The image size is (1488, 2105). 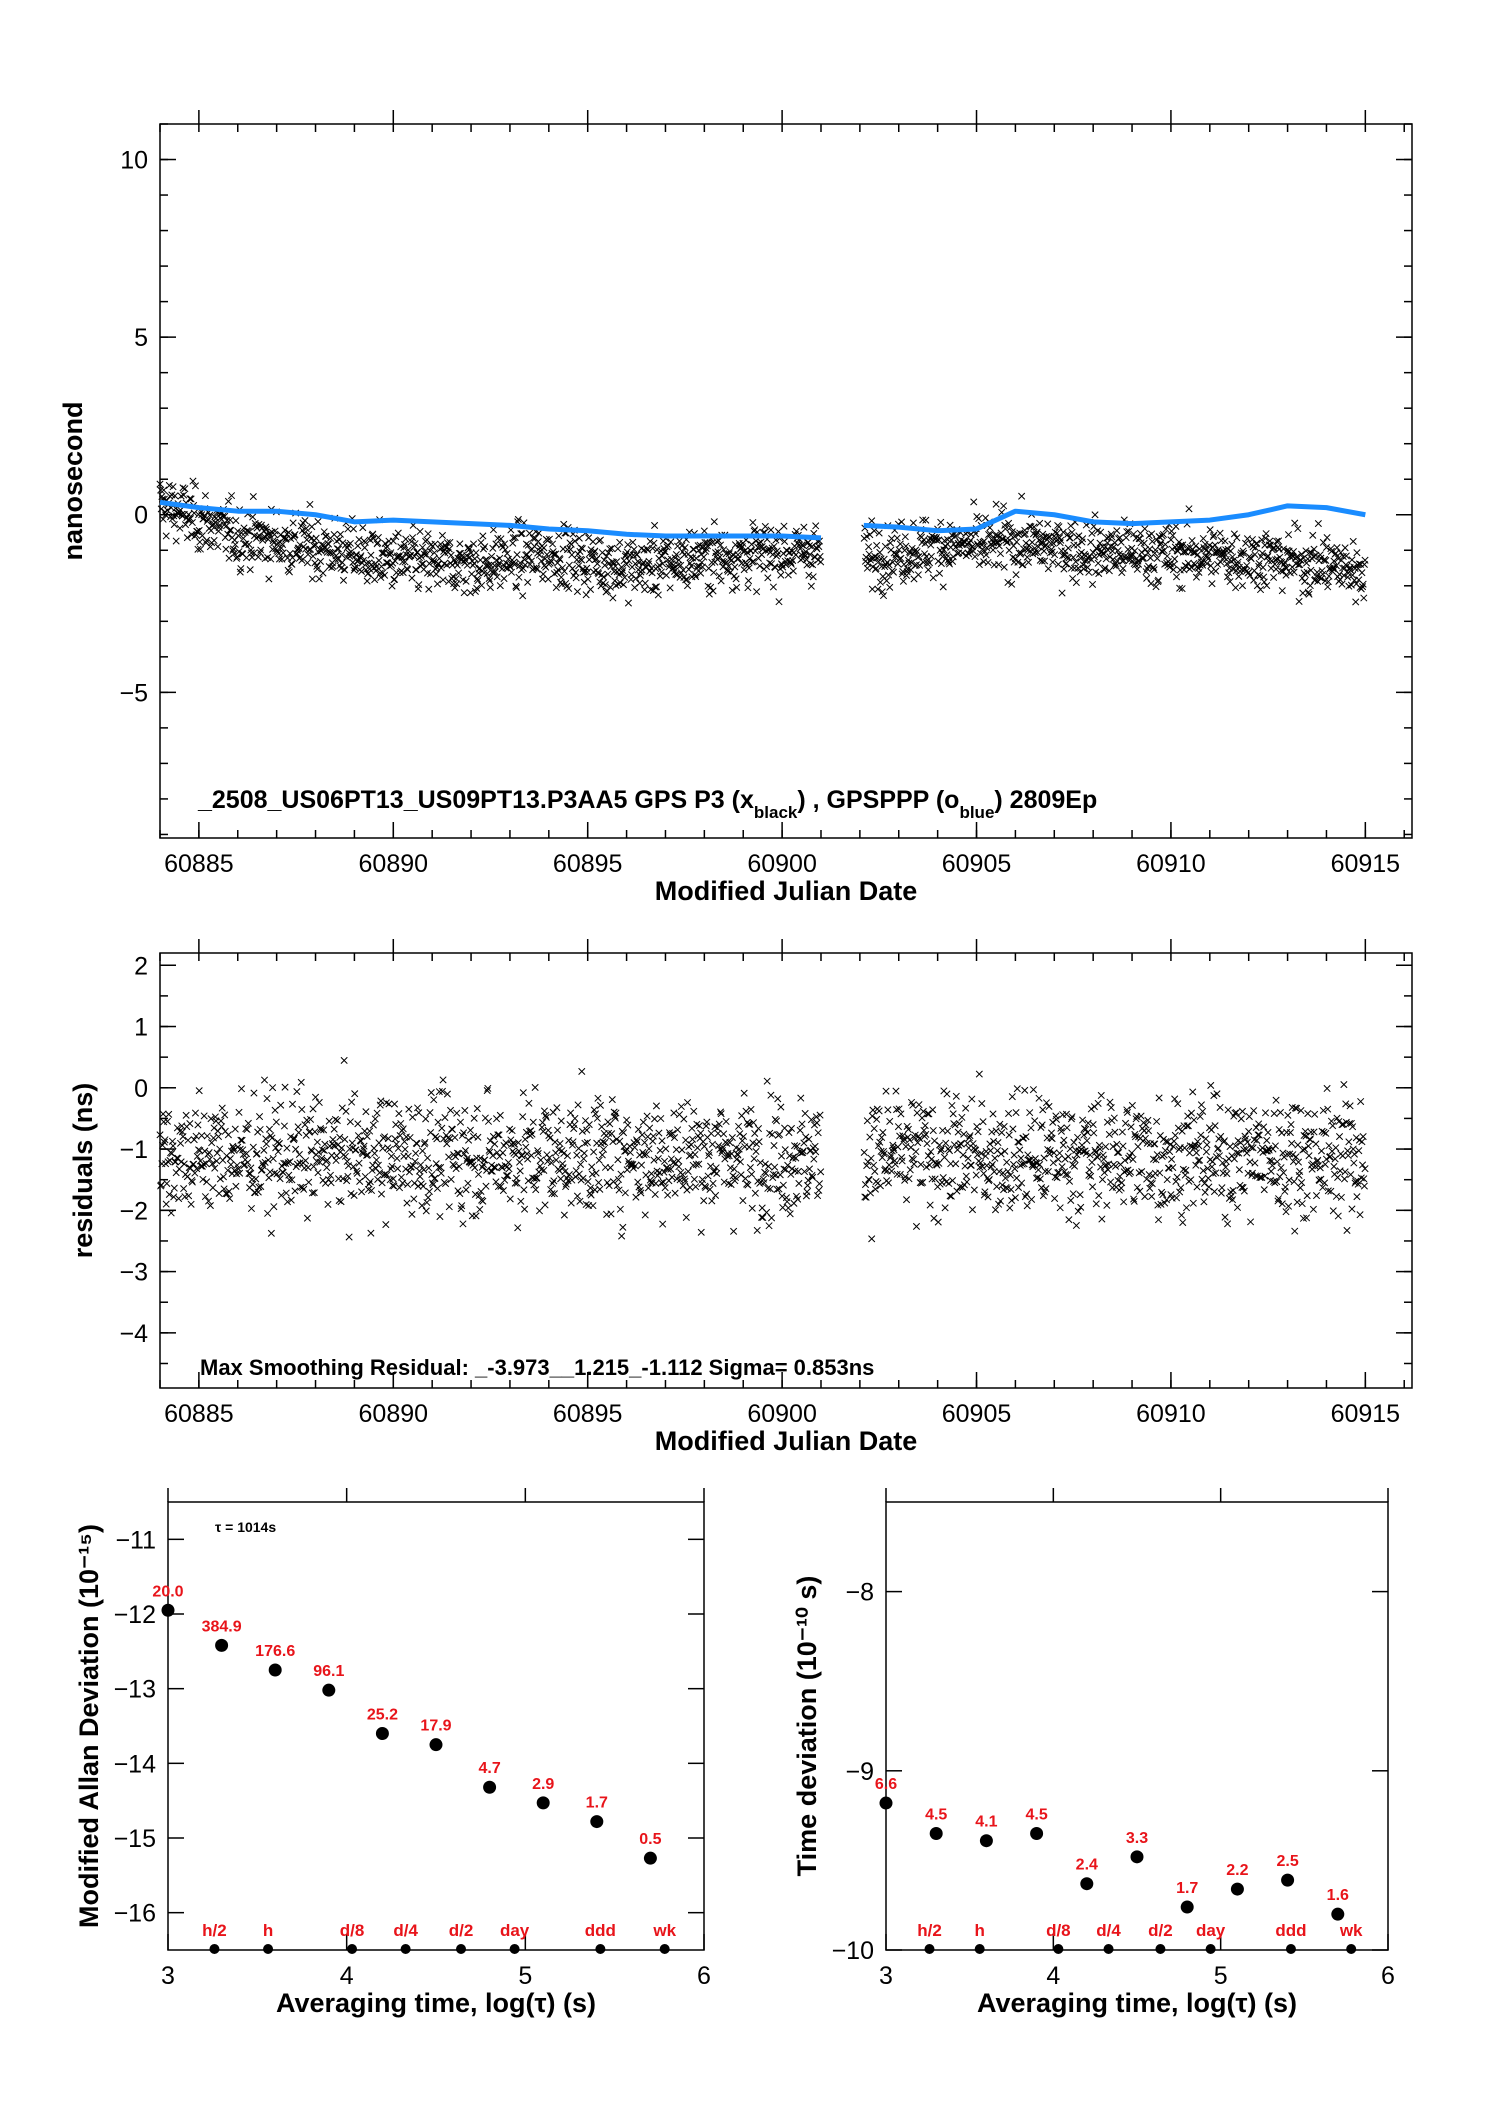 I want to click on x-axis-label: Modified Julian Date, so click(x=786, y=891).